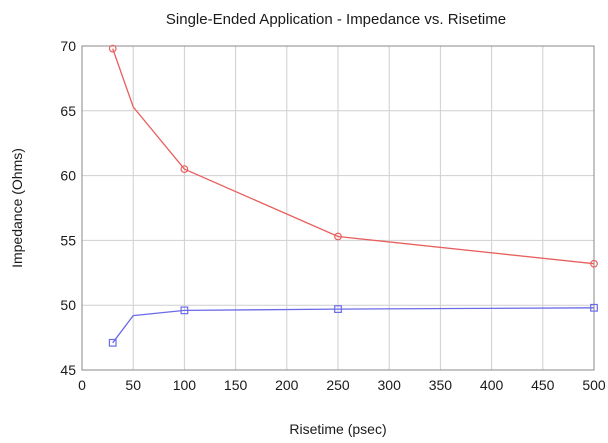 The image size is (608, 443). I want to click on x-tick-label: 450, so click(543, 385).